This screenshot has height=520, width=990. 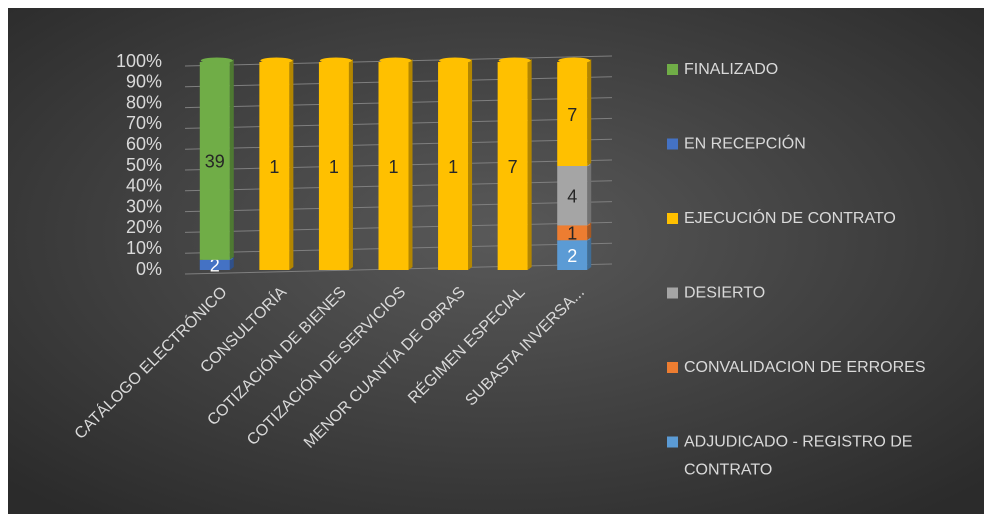 I want to click on data-label: 4, so click(x=572, y=196).